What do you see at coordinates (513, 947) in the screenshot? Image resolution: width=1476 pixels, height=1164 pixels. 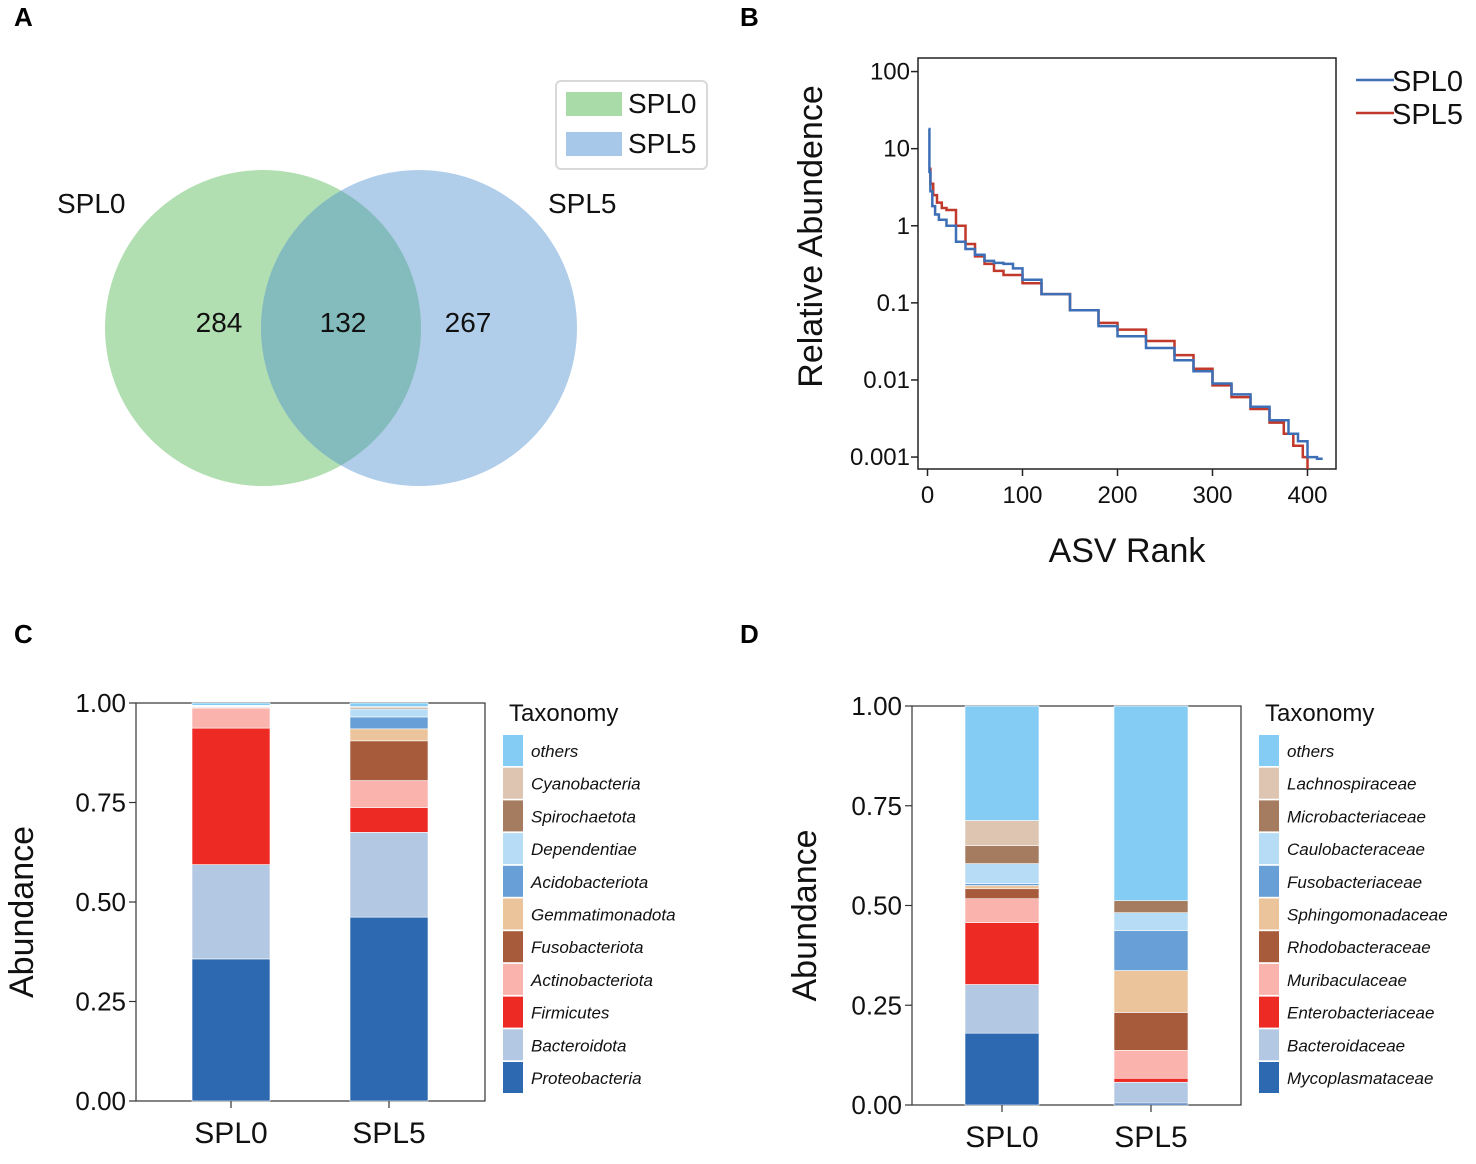 I see `legend-swatch-fusobacteriota` at bounding box center [513, 947].